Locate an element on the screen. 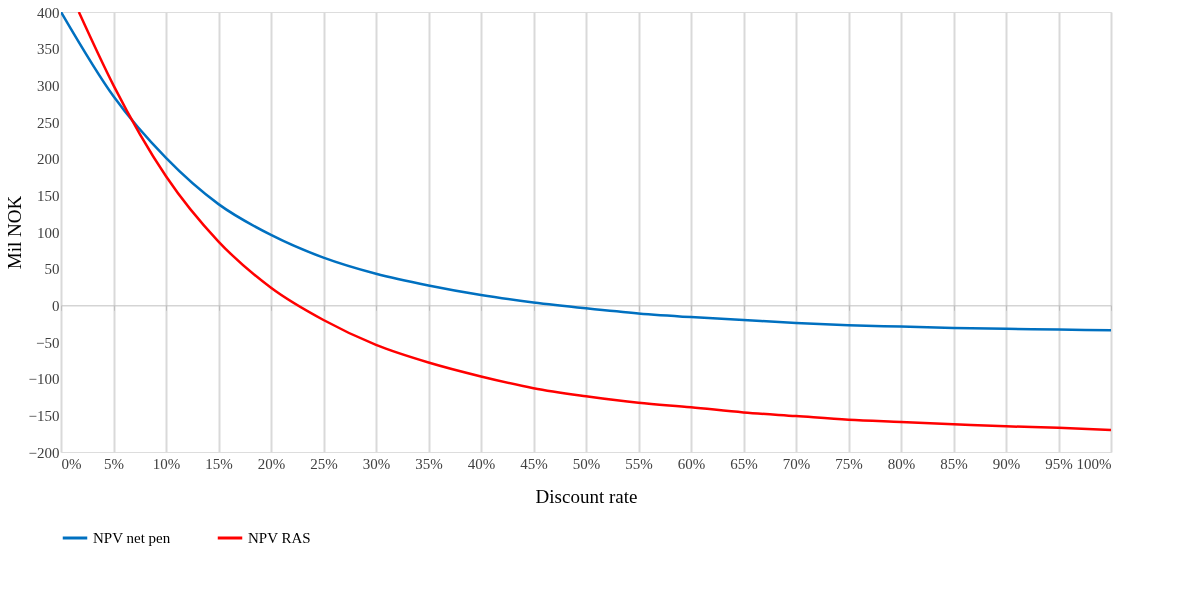 This screenshot has height=596, width=1202. y-tick-label: −150 is located at coordinates (44, 415).